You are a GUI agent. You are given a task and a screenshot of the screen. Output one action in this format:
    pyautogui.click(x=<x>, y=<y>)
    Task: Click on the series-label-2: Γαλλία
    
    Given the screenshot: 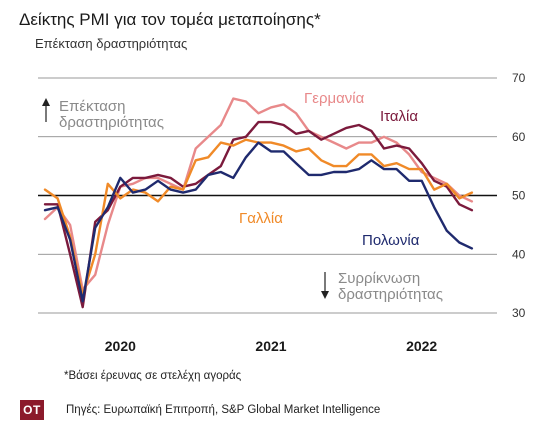 What is the action you would take?
    pyautogui.click(x=261, y=218)
    